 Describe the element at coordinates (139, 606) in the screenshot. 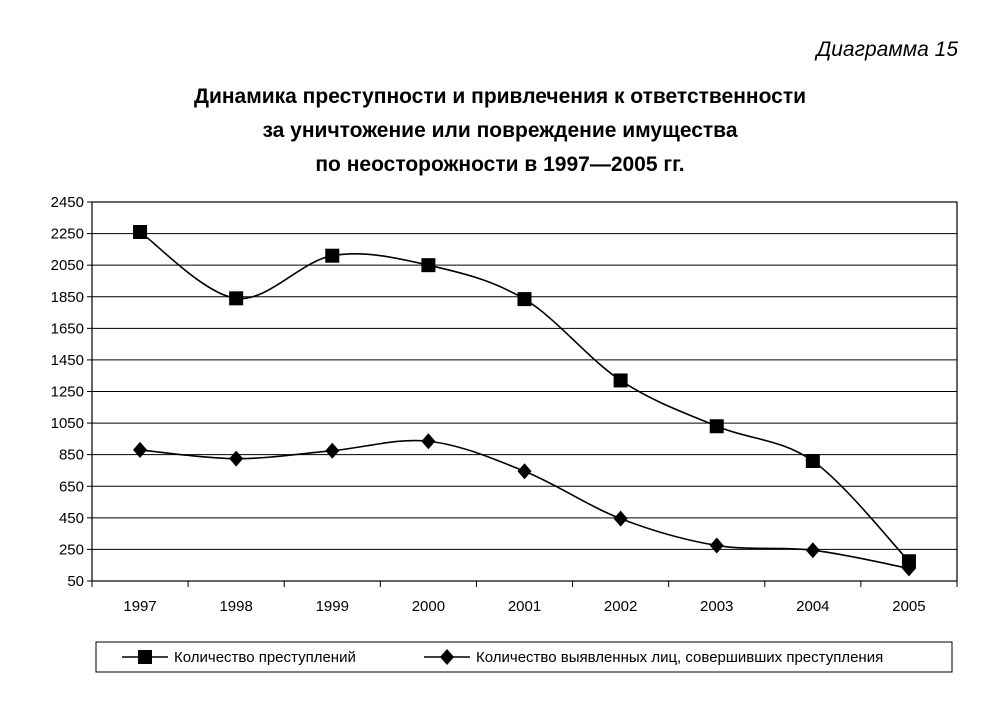

I see `x-tick-label-1997: 1997` at that location.